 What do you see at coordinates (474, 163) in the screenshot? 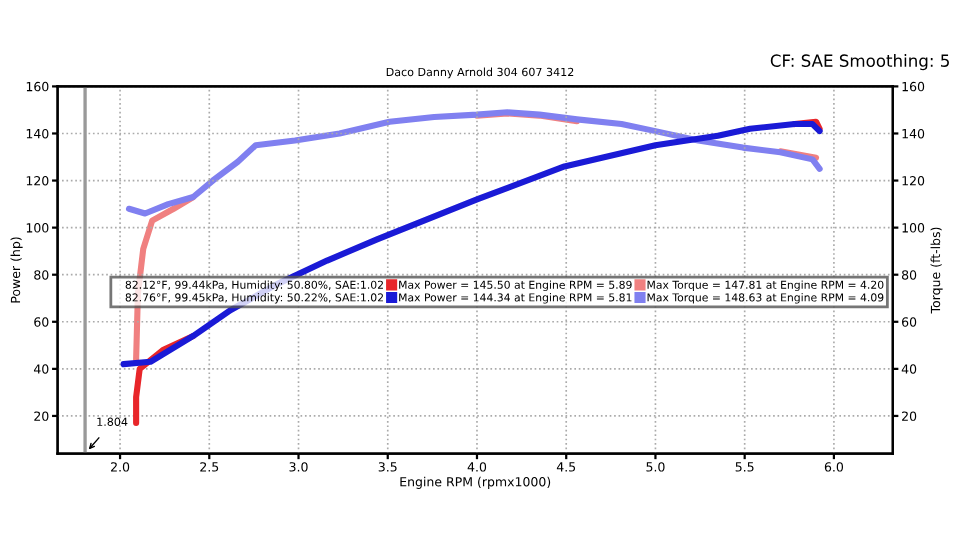
I see `line-series` at bounding box center [474, 163].